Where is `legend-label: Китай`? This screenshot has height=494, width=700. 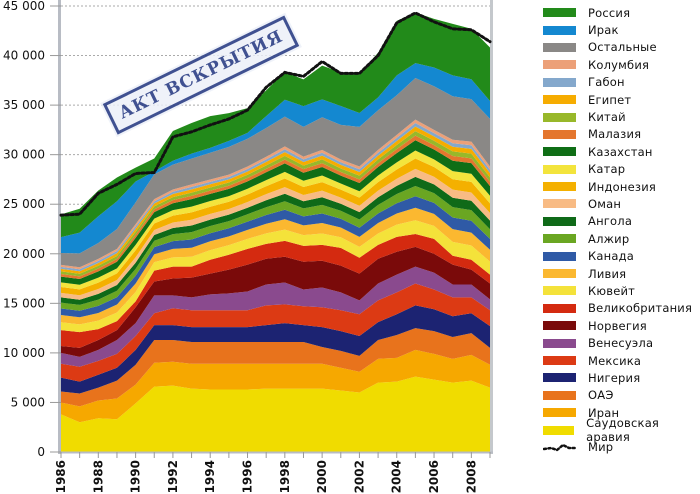 legend-label: Китай is located at coordinates (607, 117).